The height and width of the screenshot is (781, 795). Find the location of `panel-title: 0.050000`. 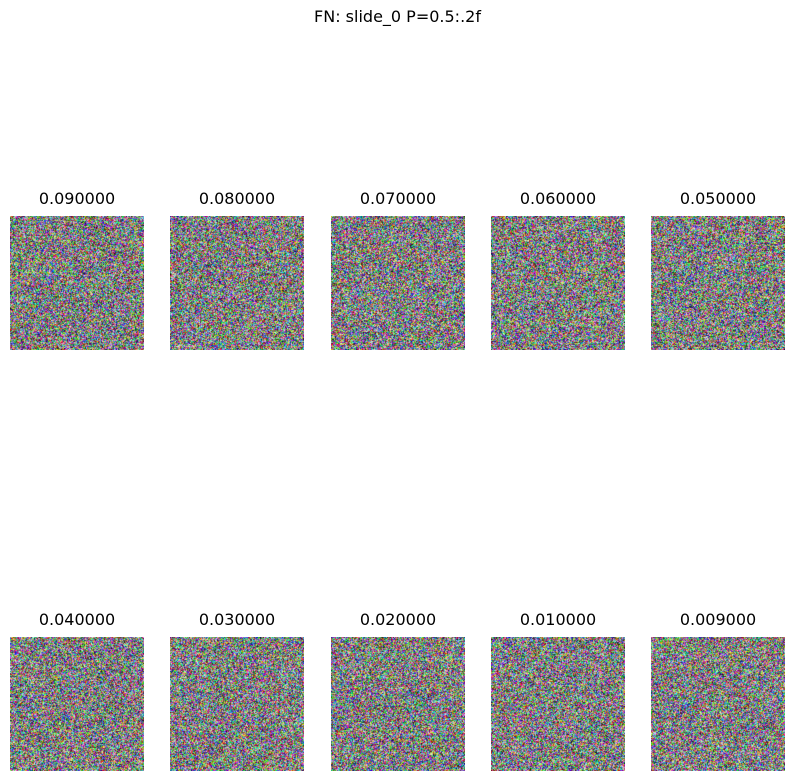

panel-title: 0.050000 is located at coordinates (713, 199).